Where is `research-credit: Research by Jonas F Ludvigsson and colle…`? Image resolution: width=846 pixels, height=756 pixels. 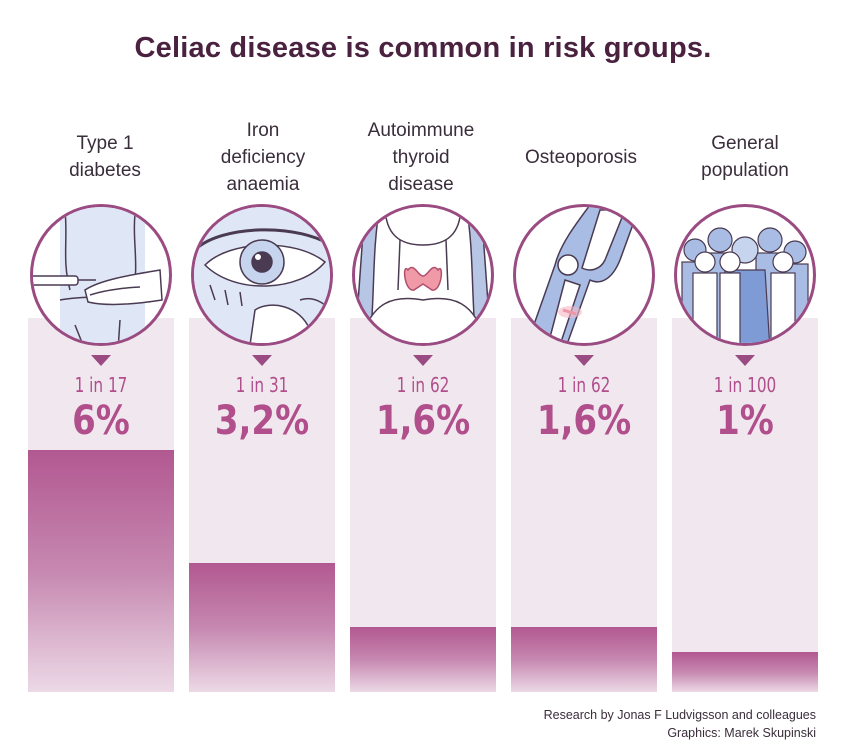
research-credit: Research by Jonas F Ludvigsson and colle… is located at coordinates (679, 715).